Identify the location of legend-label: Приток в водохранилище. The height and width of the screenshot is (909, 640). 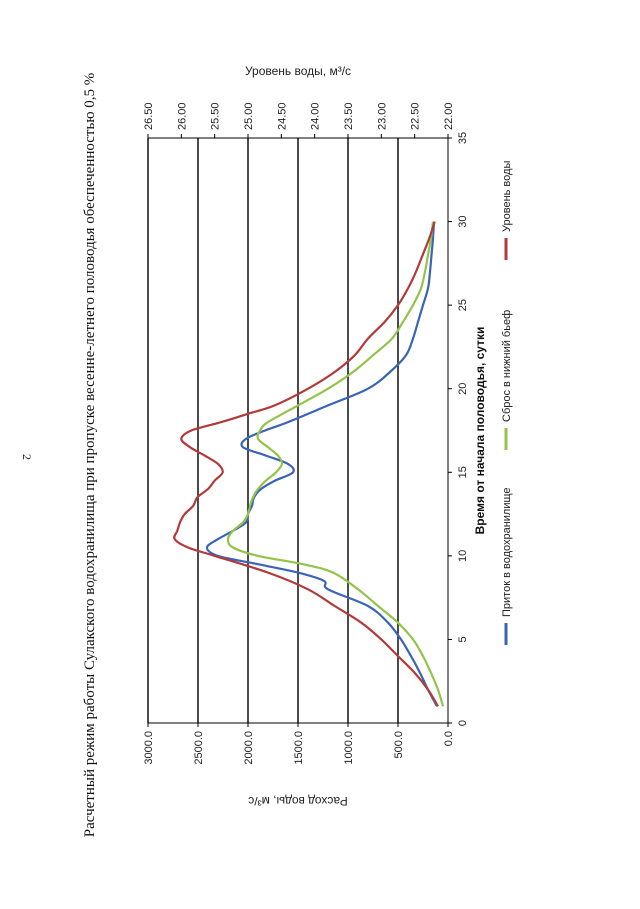
(507, 552).